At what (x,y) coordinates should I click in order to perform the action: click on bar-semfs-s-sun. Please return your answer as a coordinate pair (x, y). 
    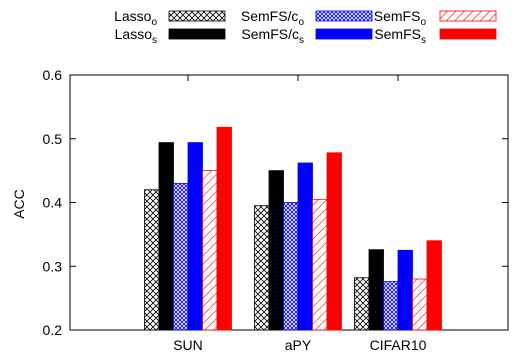
    Looking at the image, I should click on (224, 228).